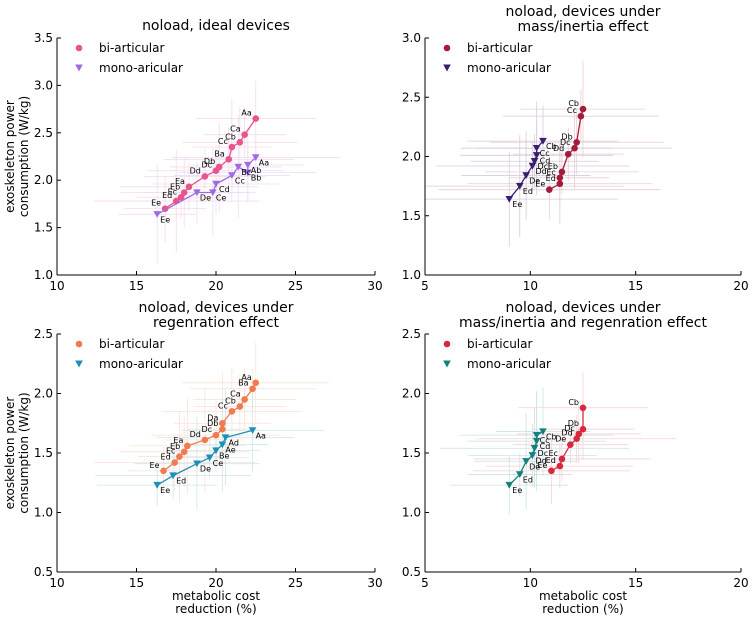 Image resolution: width=756 pixels, height=619 pixels. I want to click on x-tick-label: 20, so click(740, 583).